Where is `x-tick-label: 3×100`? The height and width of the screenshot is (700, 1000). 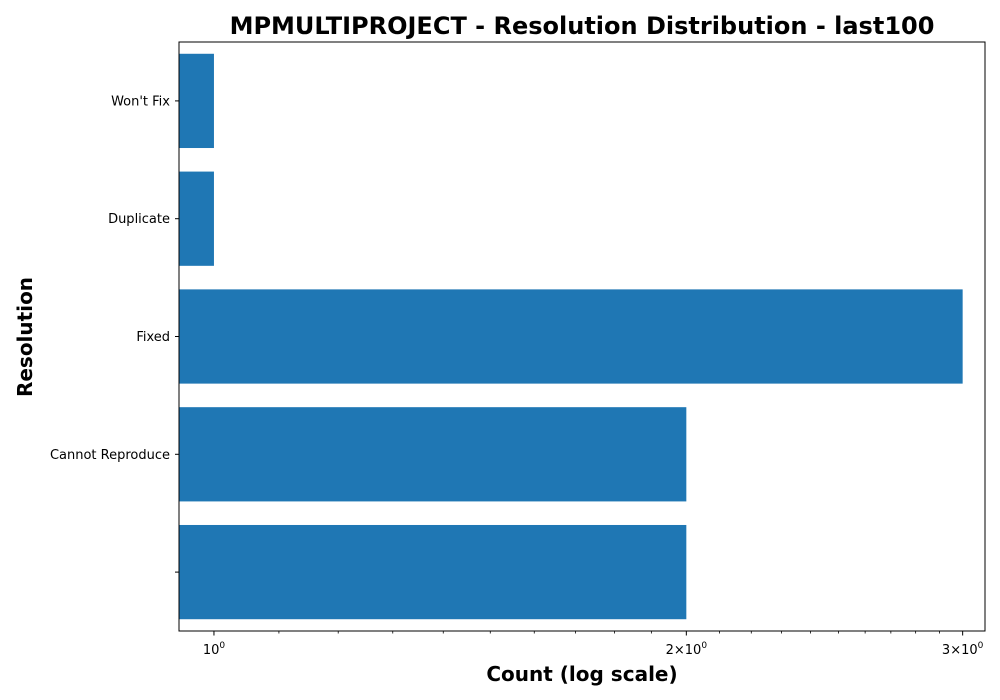
x-tick-label: 3×100 is located at coordinates (963, 649).